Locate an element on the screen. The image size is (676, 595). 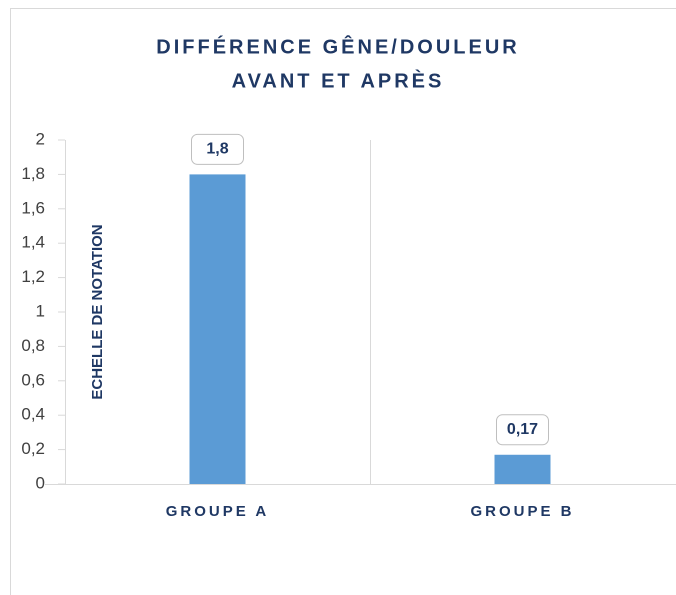
y-tick-label: 2 is located at coordinates (40, 138).